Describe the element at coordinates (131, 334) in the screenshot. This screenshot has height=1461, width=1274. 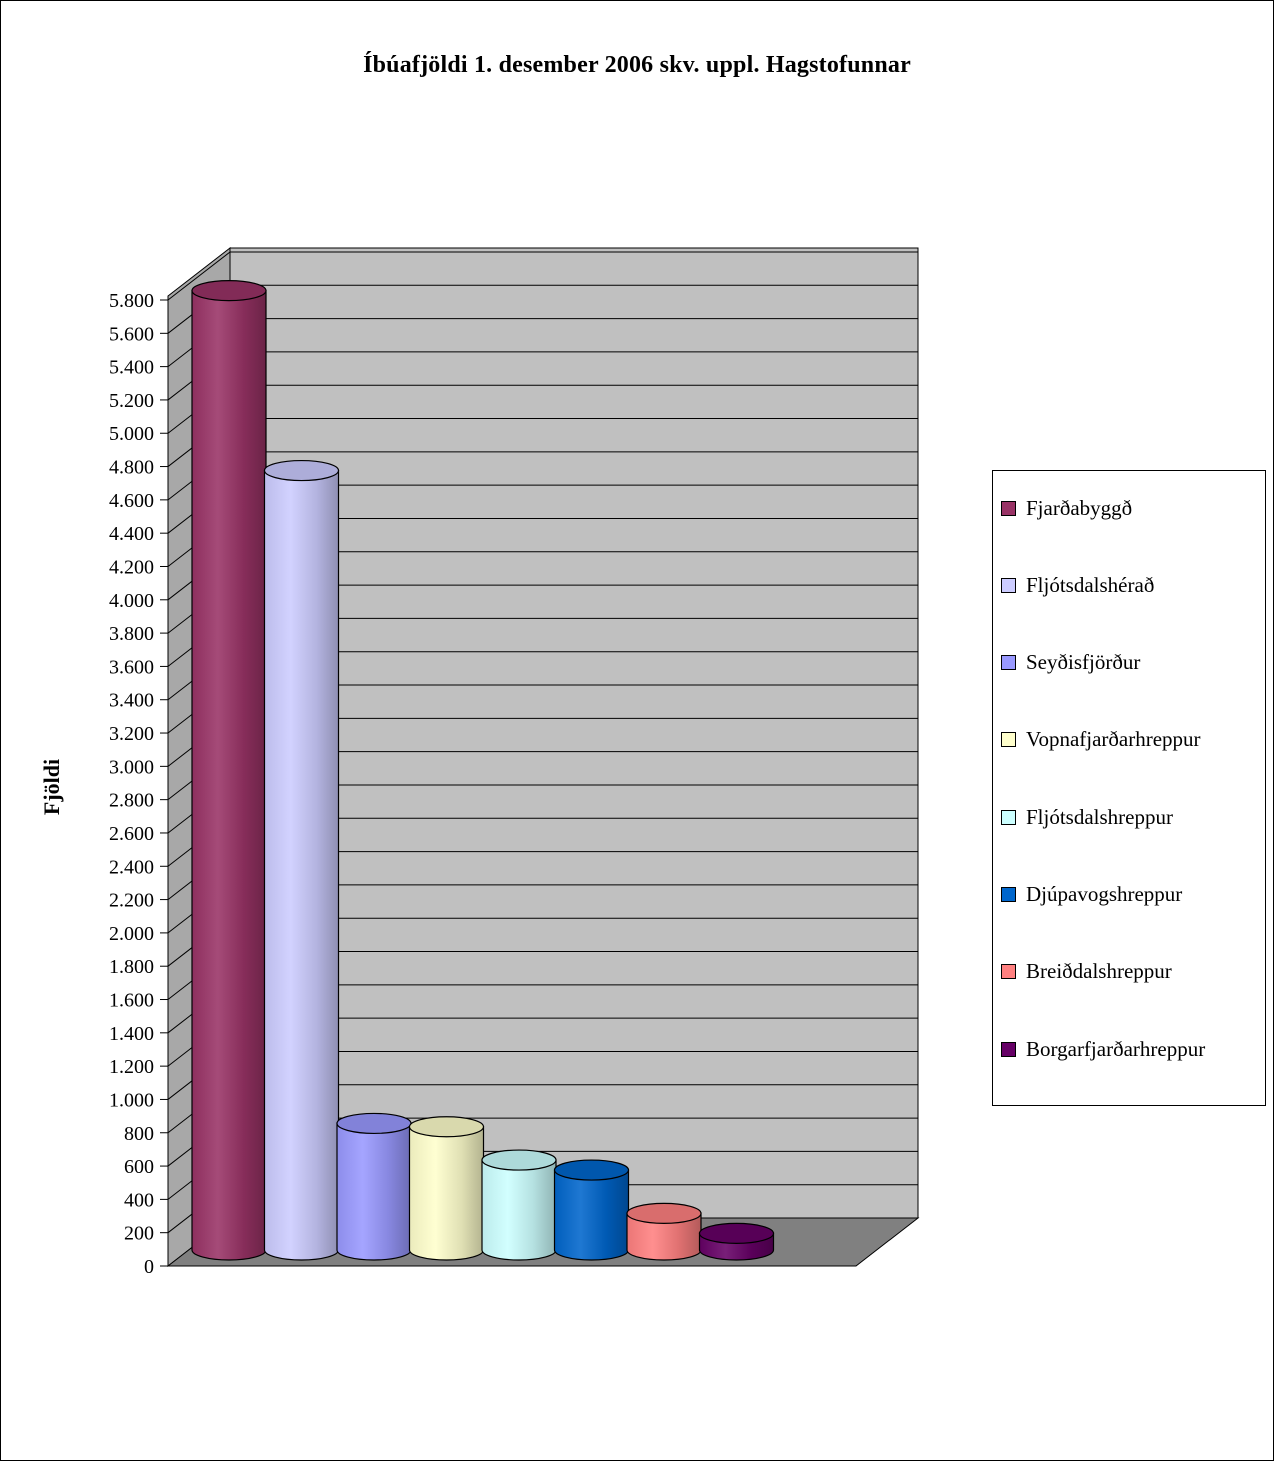
I see `y-tick-label: 5.600` at that location.